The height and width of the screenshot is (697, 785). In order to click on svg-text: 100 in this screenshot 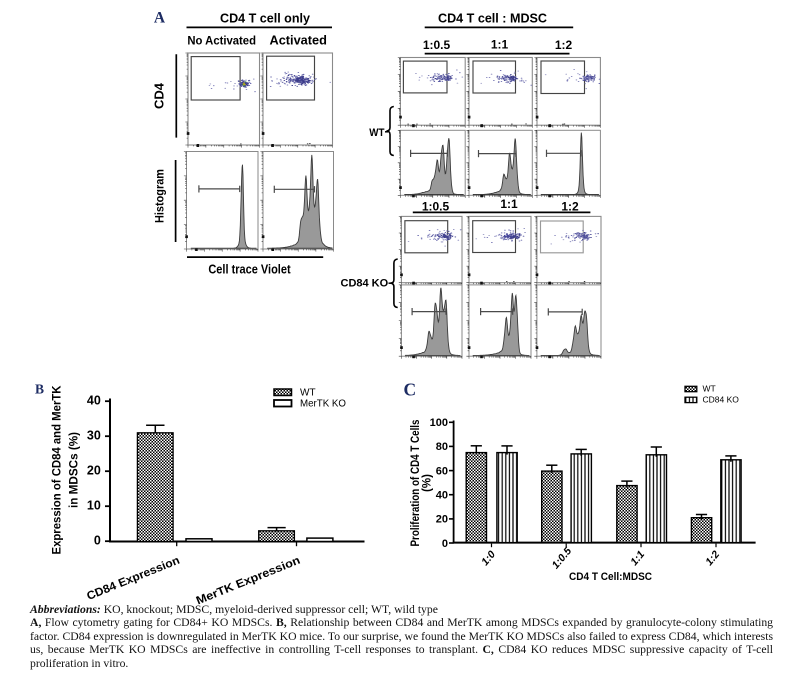, I will do `click(439, 423)`.